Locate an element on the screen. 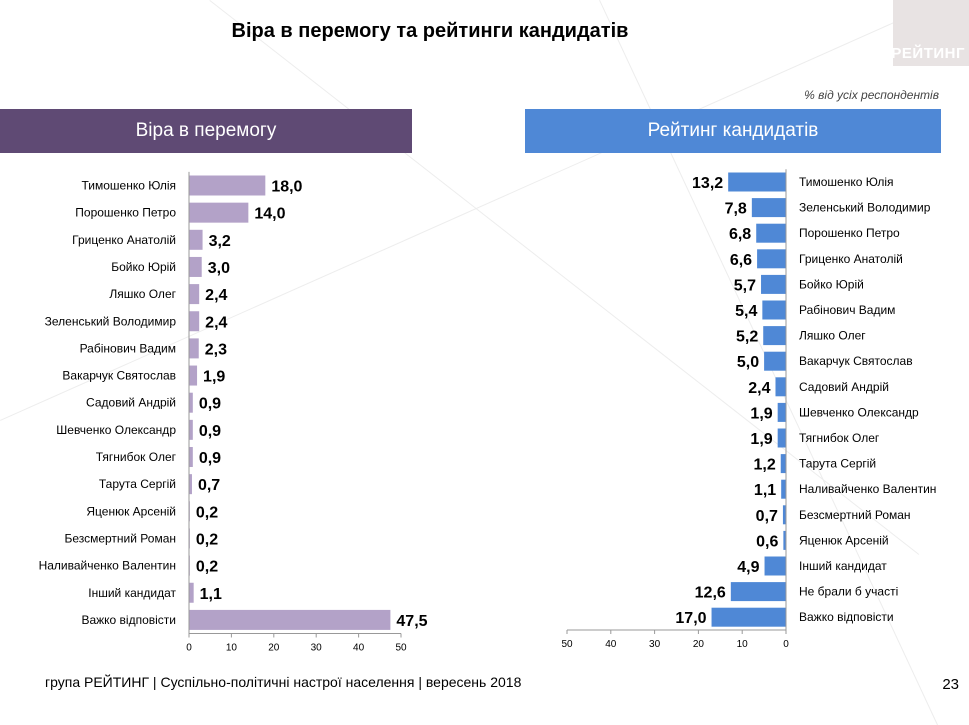  data-label: 0,7 is located at coordinates (209, 485).